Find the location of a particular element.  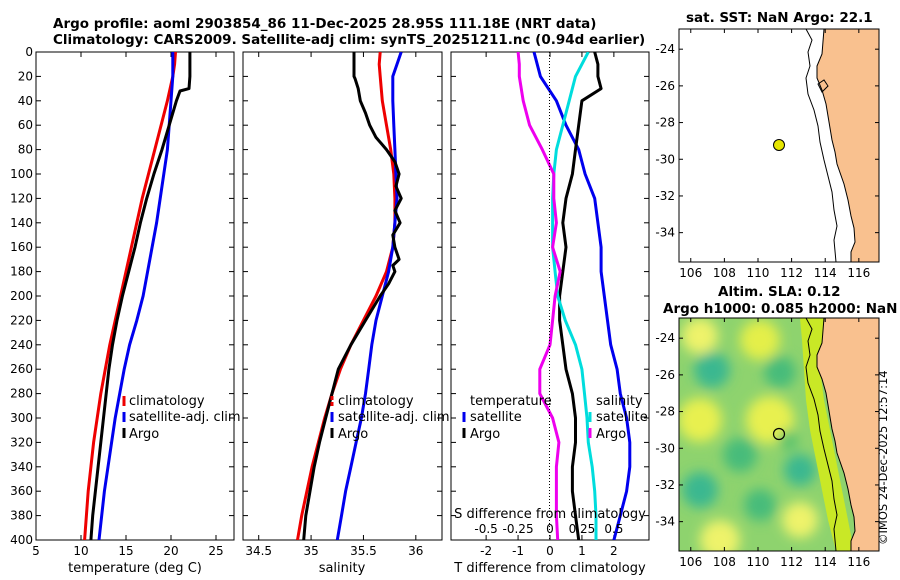

salinity-legend: climatology satellite-adj. clim Argo is located at coordinates (390, 418).